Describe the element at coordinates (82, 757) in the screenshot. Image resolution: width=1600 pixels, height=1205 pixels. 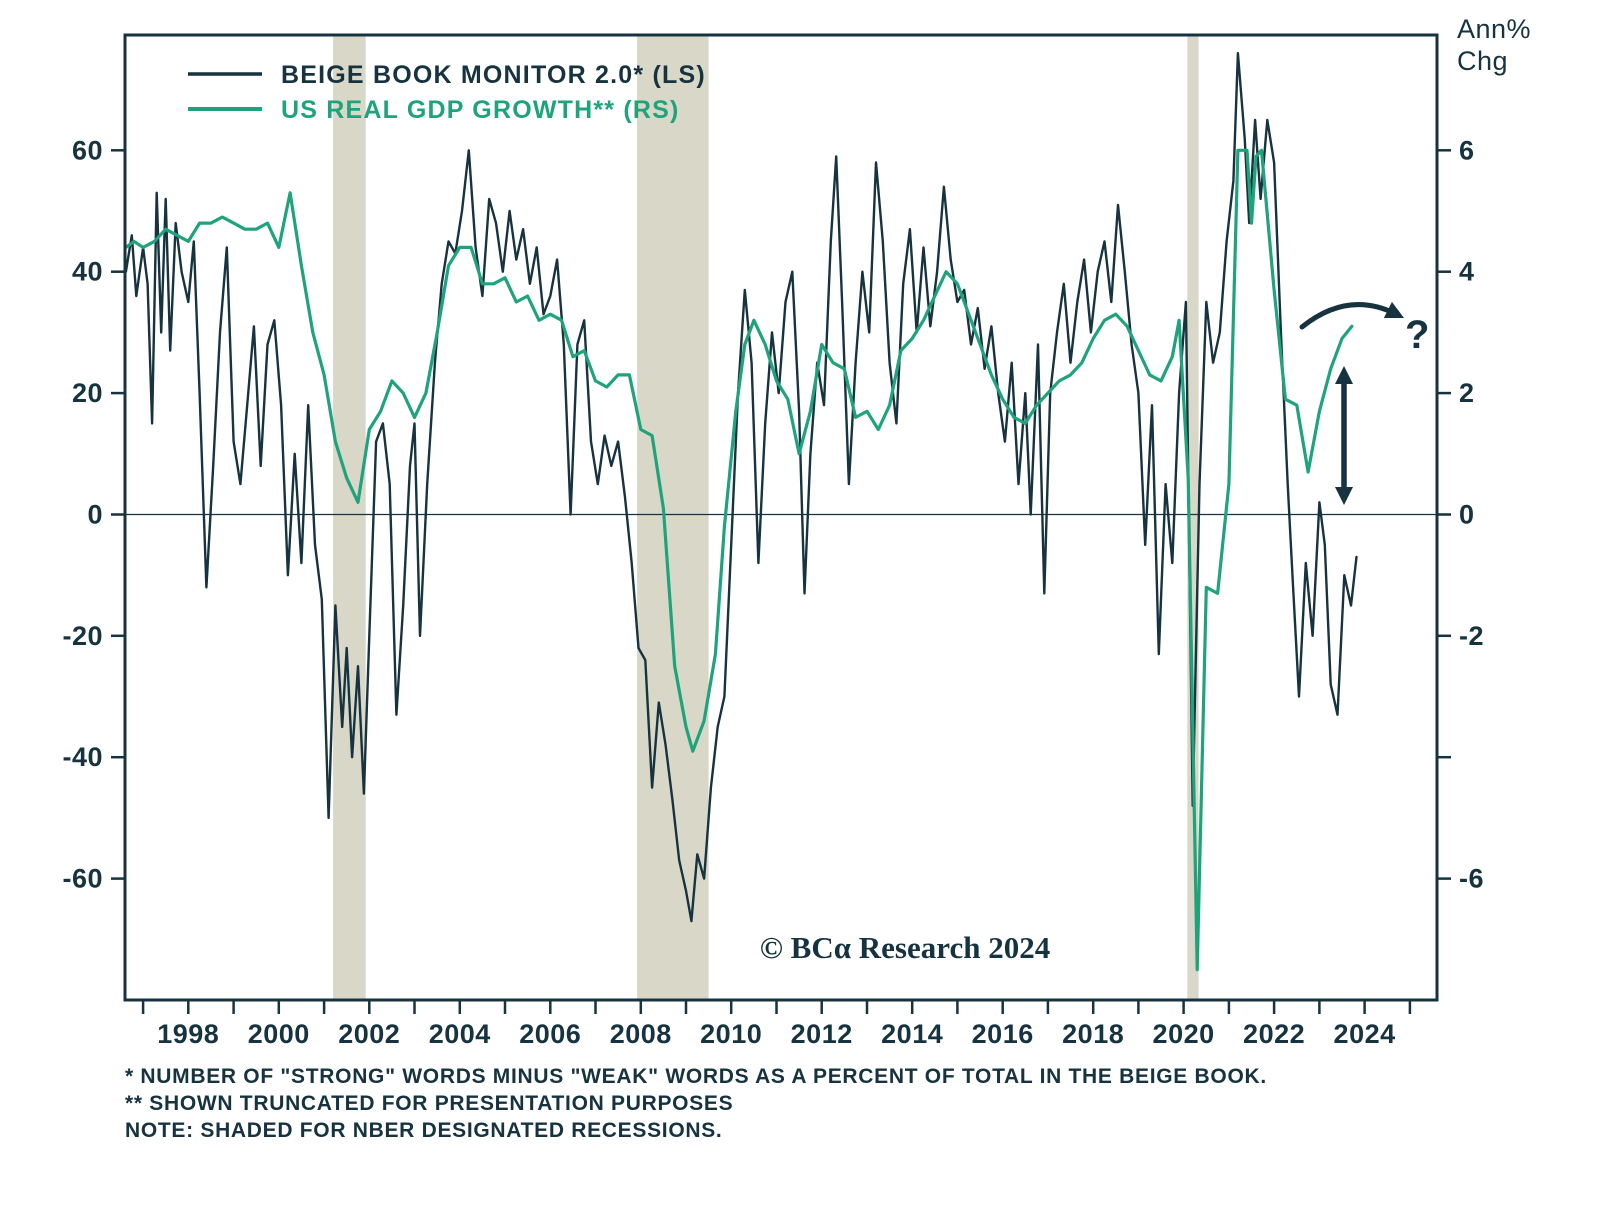
I see `left-axis-tick-label: -40` at that location.